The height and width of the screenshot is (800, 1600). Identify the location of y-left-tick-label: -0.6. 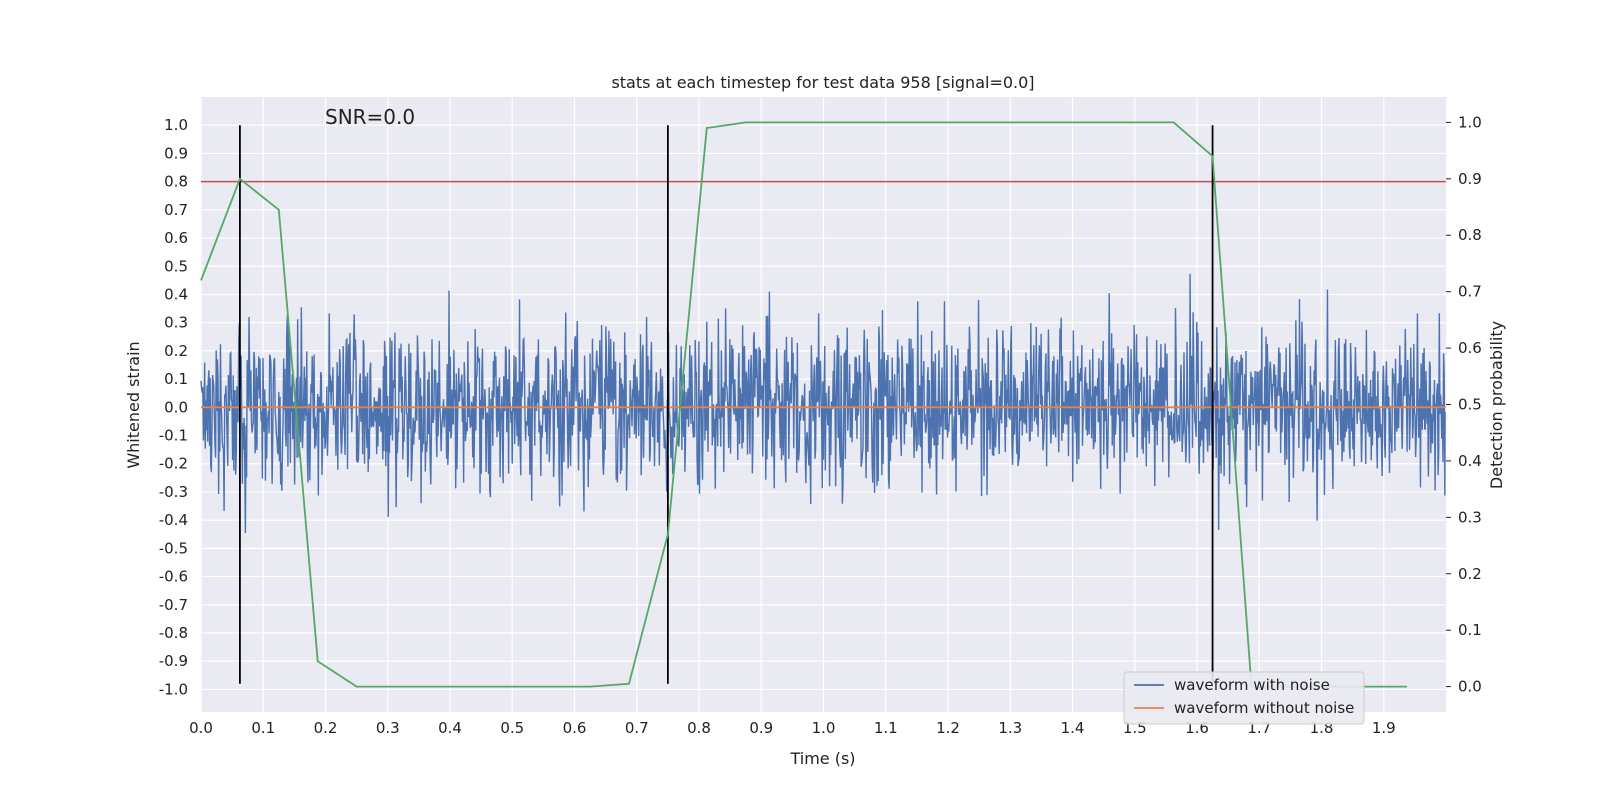
(173, 577).